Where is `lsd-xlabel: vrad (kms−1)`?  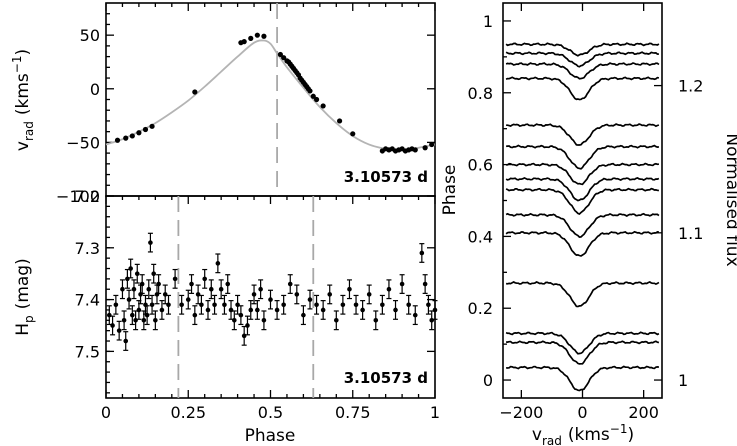
lsd-xlabel: vrad (kms−1) is located at coordinates (583, 434).